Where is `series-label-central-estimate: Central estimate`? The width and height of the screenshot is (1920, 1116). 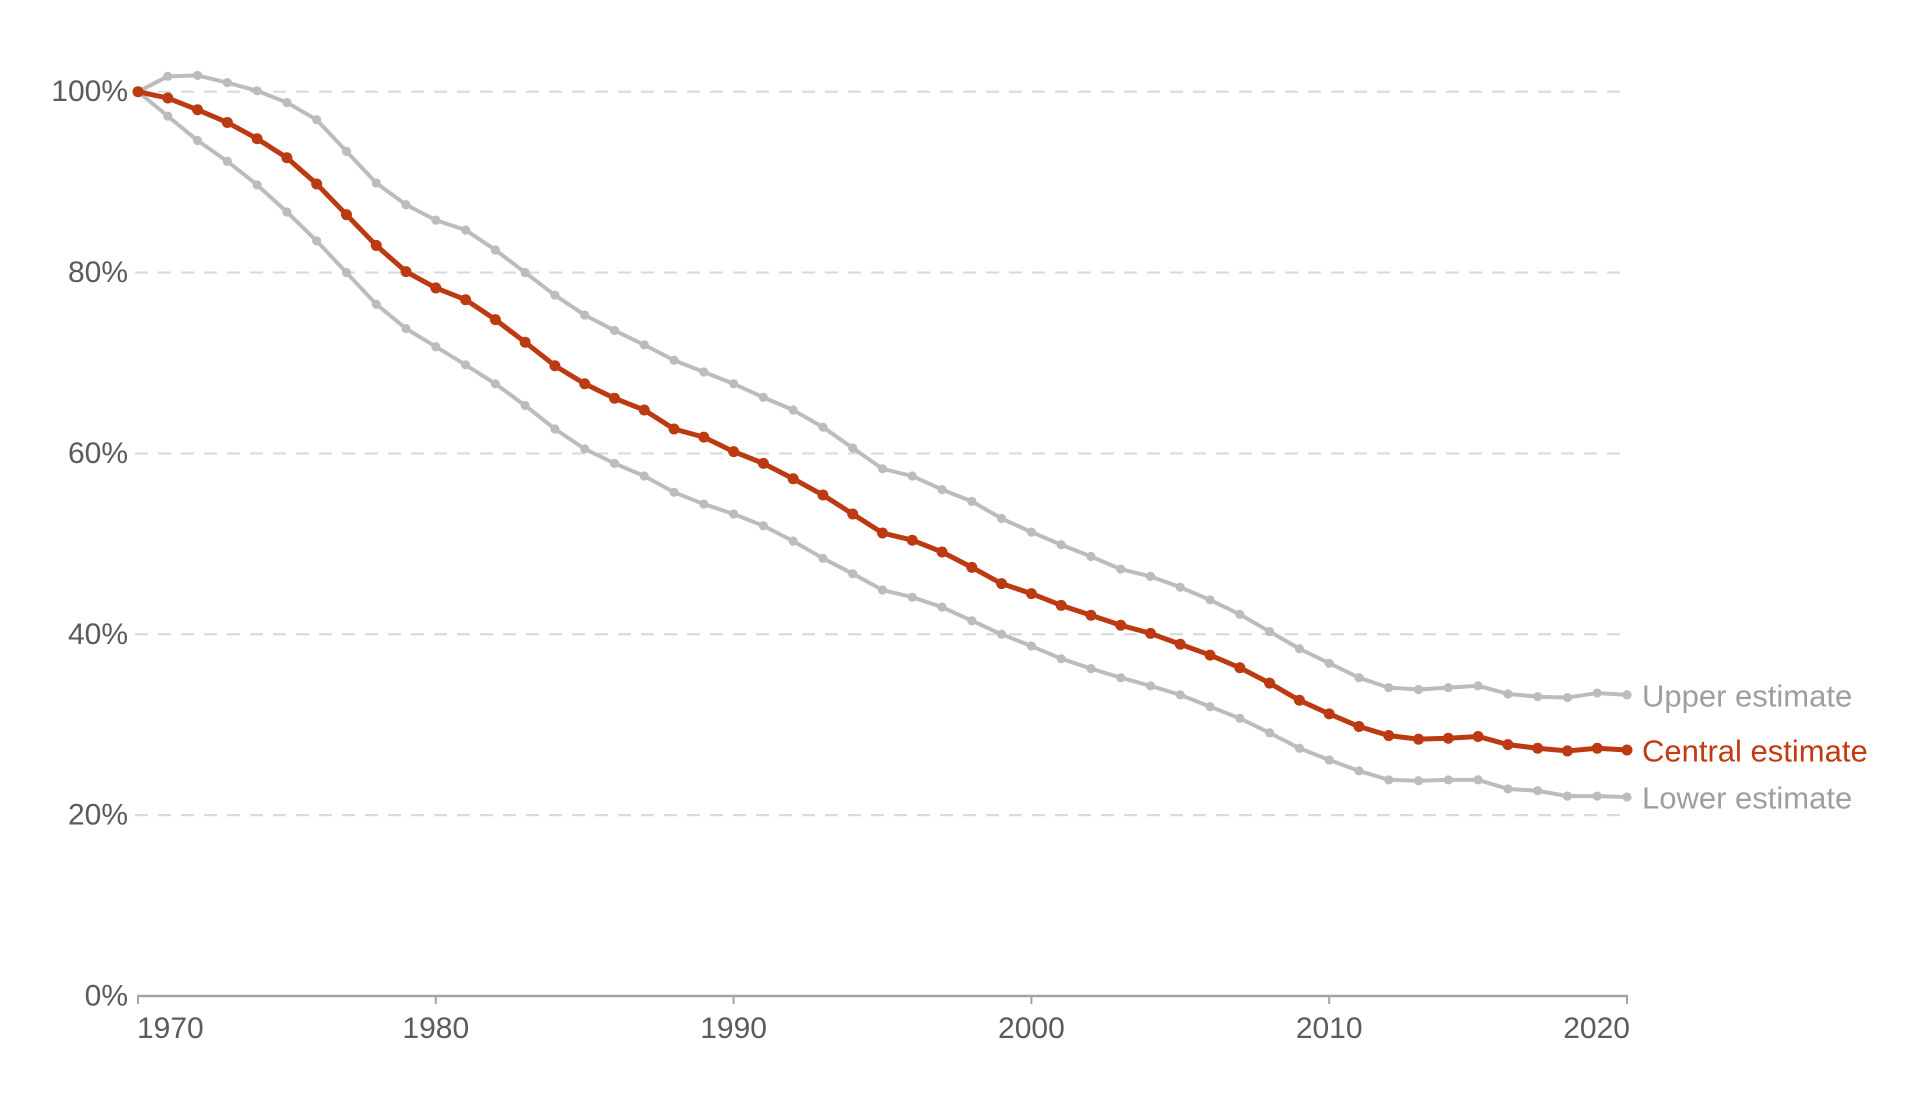 series-label-central-estimate: Central estimate is located at coordinates (1755, 751).